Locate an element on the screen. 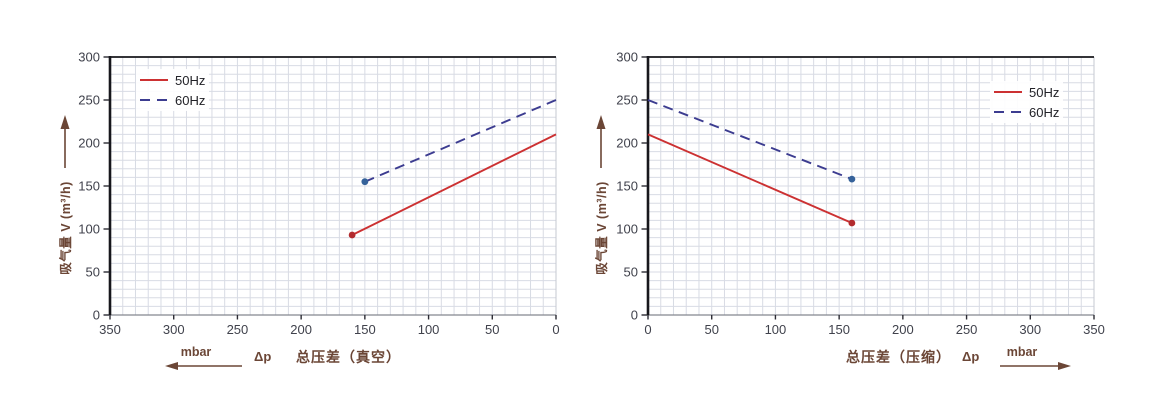 This screenshot has height=420, width=1160. x-axis-title-vacuum: 总压差（真空） is located at coordinates (348, 357).